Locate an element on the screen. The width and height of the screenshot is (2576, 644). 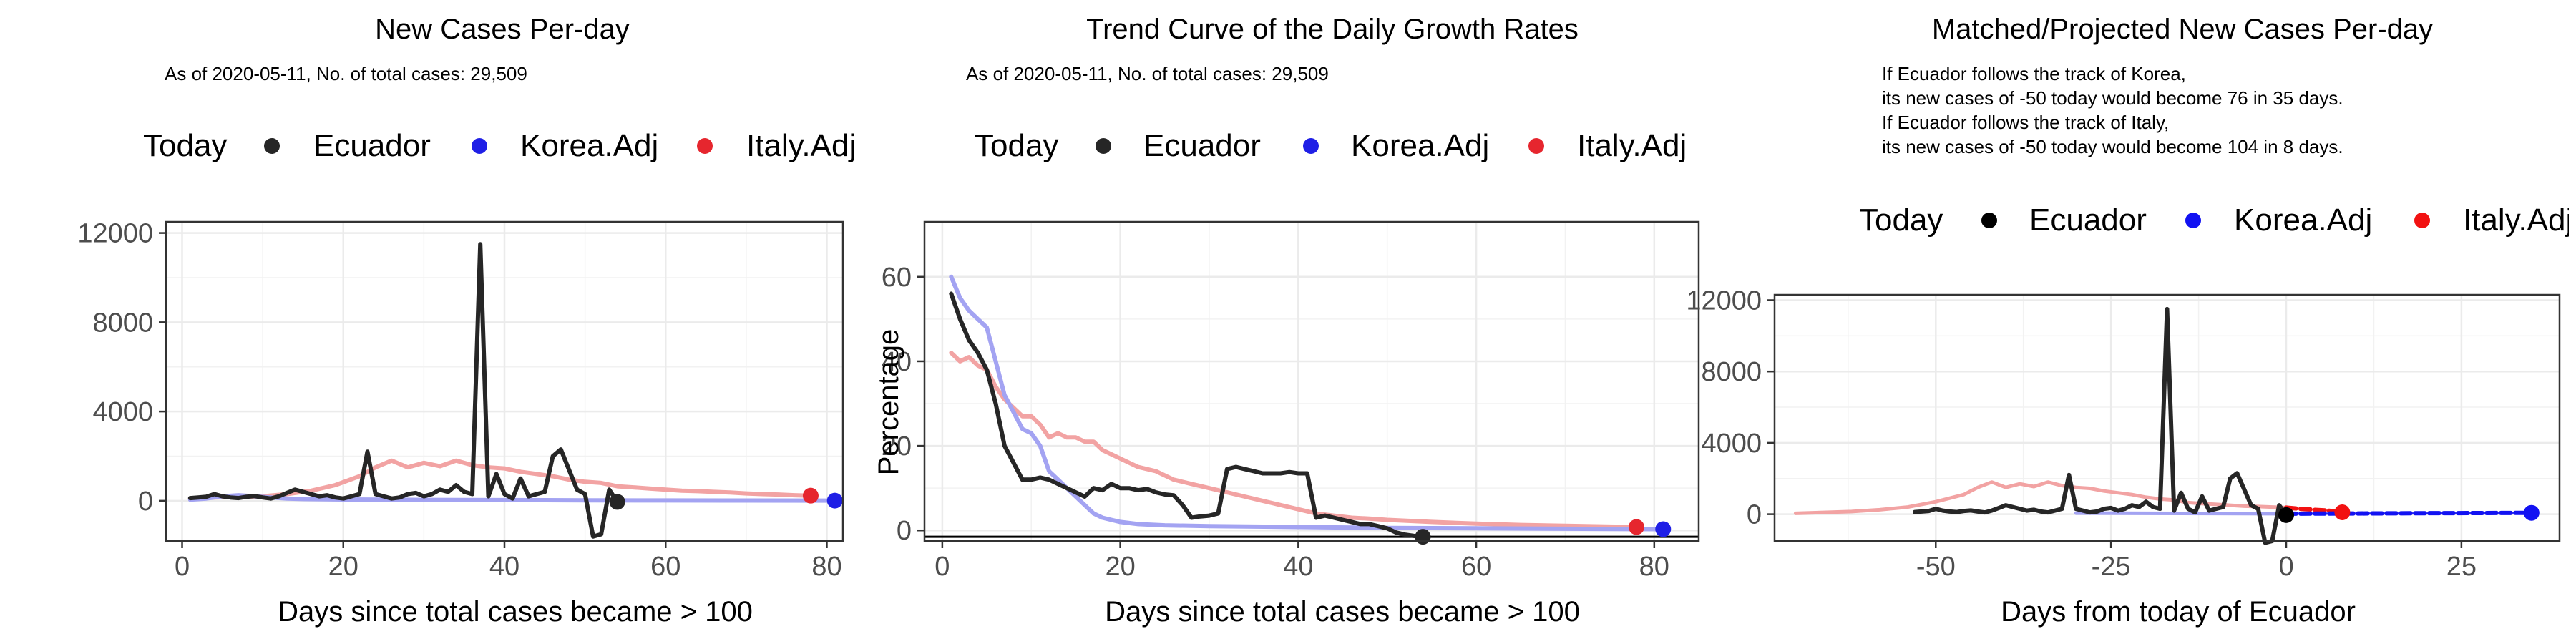
chart-title: New Cases Per-day is located at coordinates (502, 29).